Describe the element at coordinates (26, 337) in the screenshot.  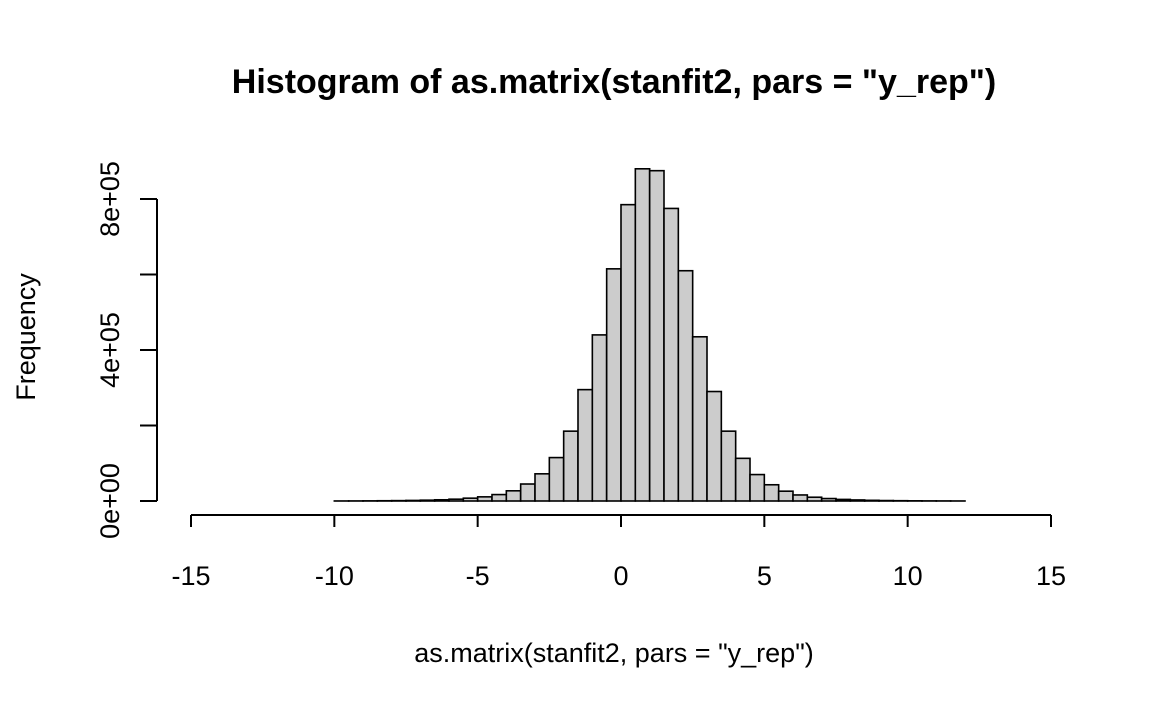
I see `y-axis-label: Frequency` at that location.